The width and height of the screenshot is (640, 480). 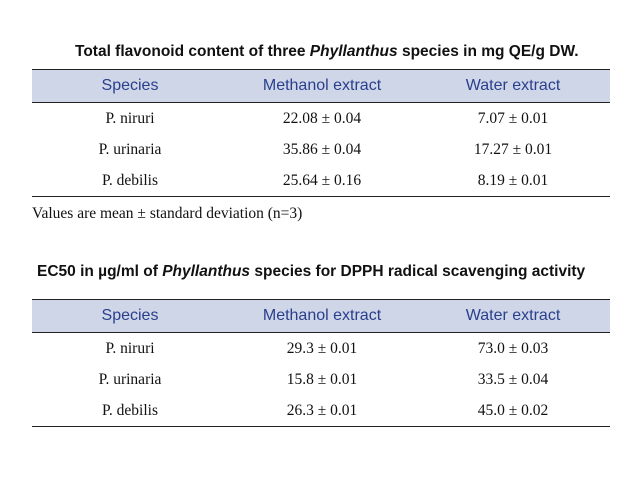 I want to click on methanol-value: 29.3 ± 0.01, so click(x=322, y=348).